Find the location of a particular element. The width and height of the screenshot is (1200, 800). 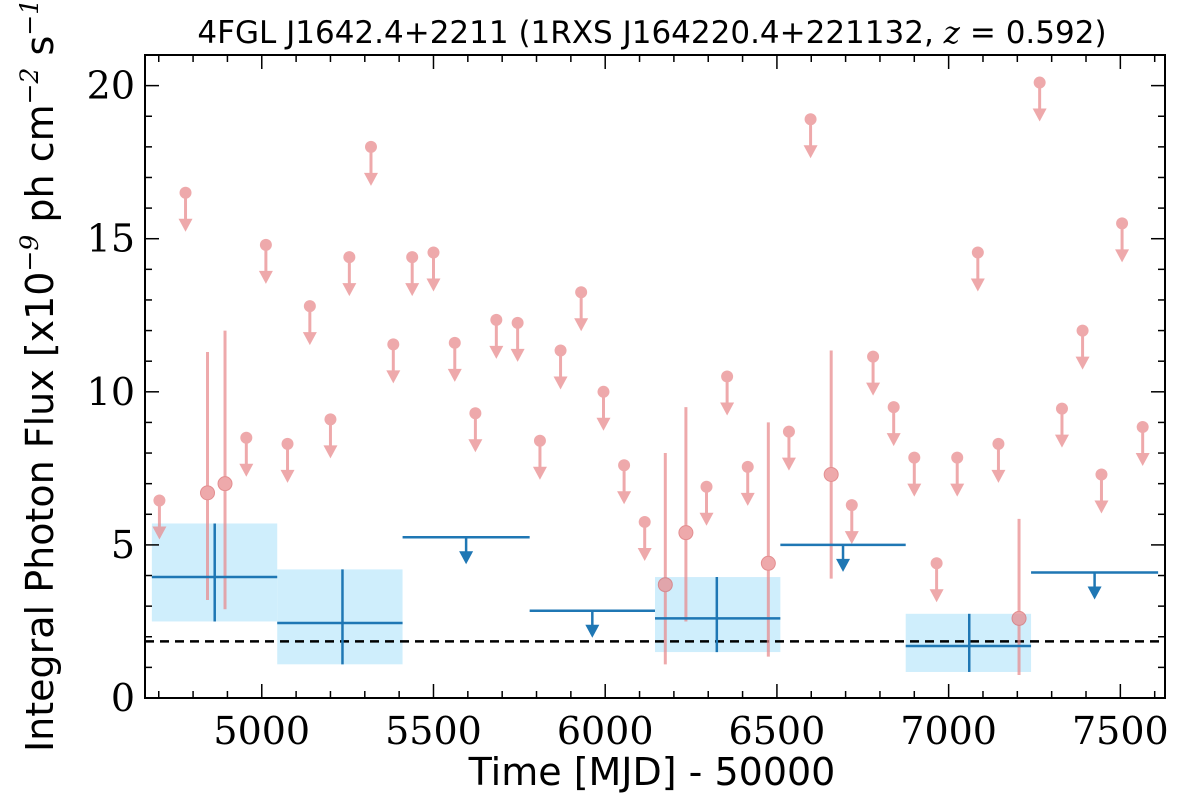

x-tick-label: 5500 is located at coordinates (433, 731).